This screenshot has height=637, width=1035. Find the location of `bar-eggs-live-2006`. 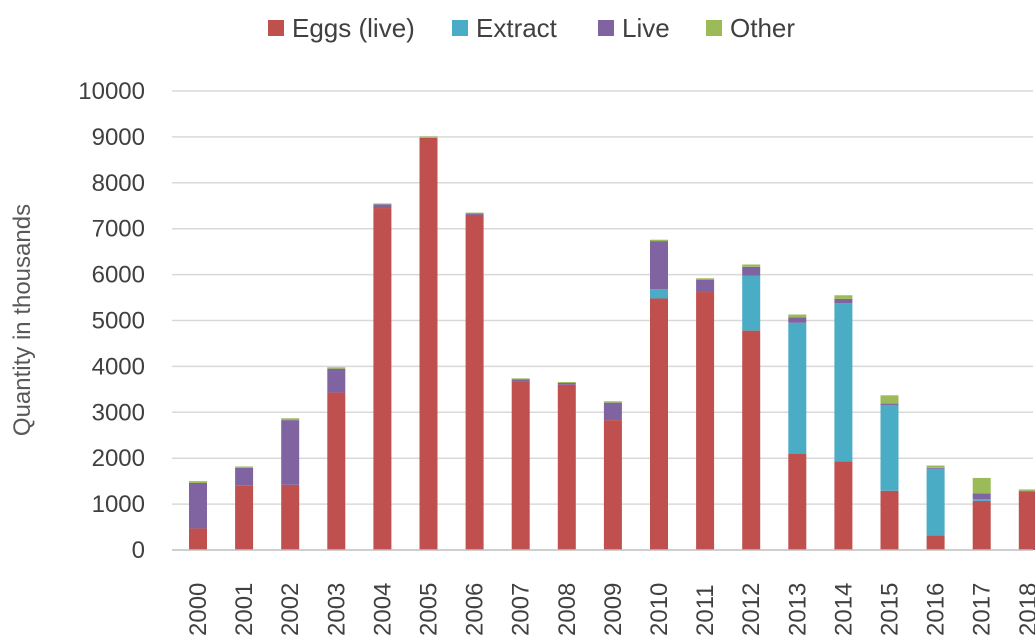

bar-eggs-live-2006 is located at coordinates (474, 382).